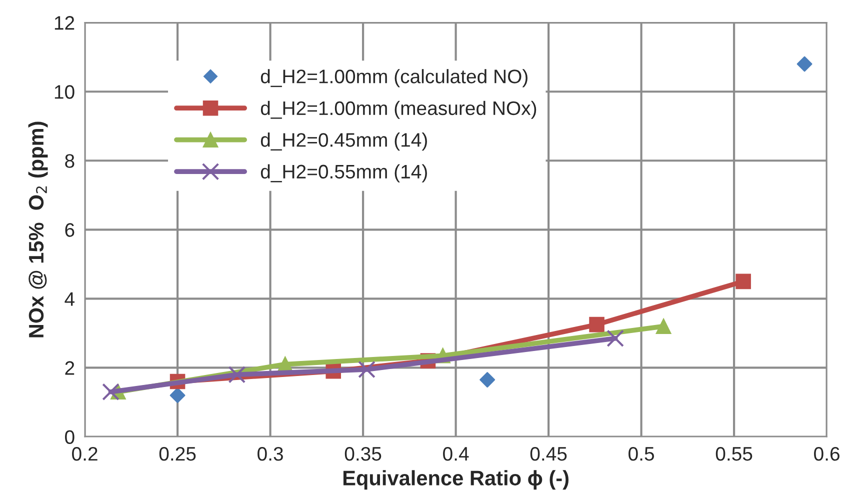  Describe the element at coordinates (64, 23) in the screenshot. I see `y-tick-label: 12` at that location.